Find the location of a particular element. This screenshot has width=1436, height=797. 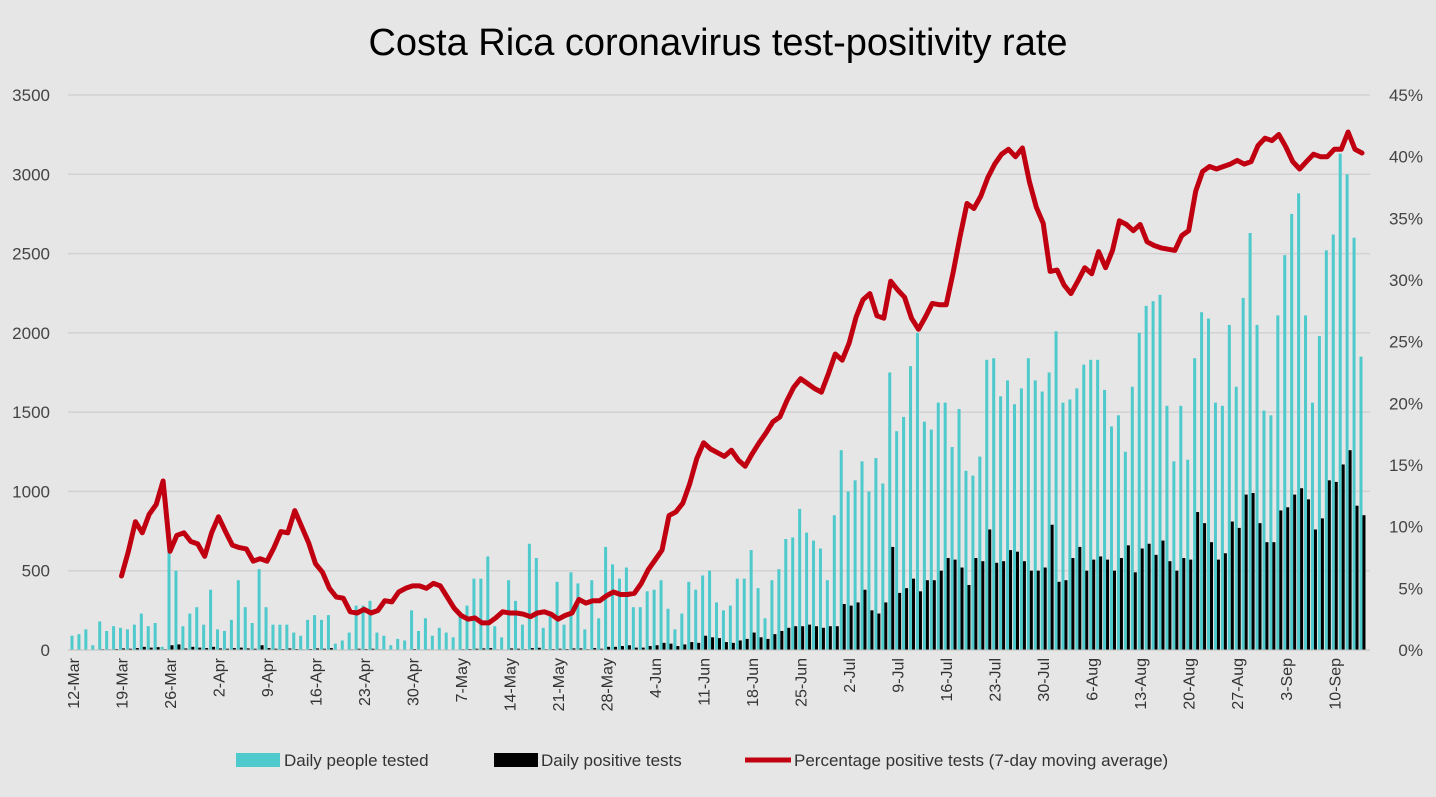

x-tick-label: 26-Mar is located at coordinates (171, 682).